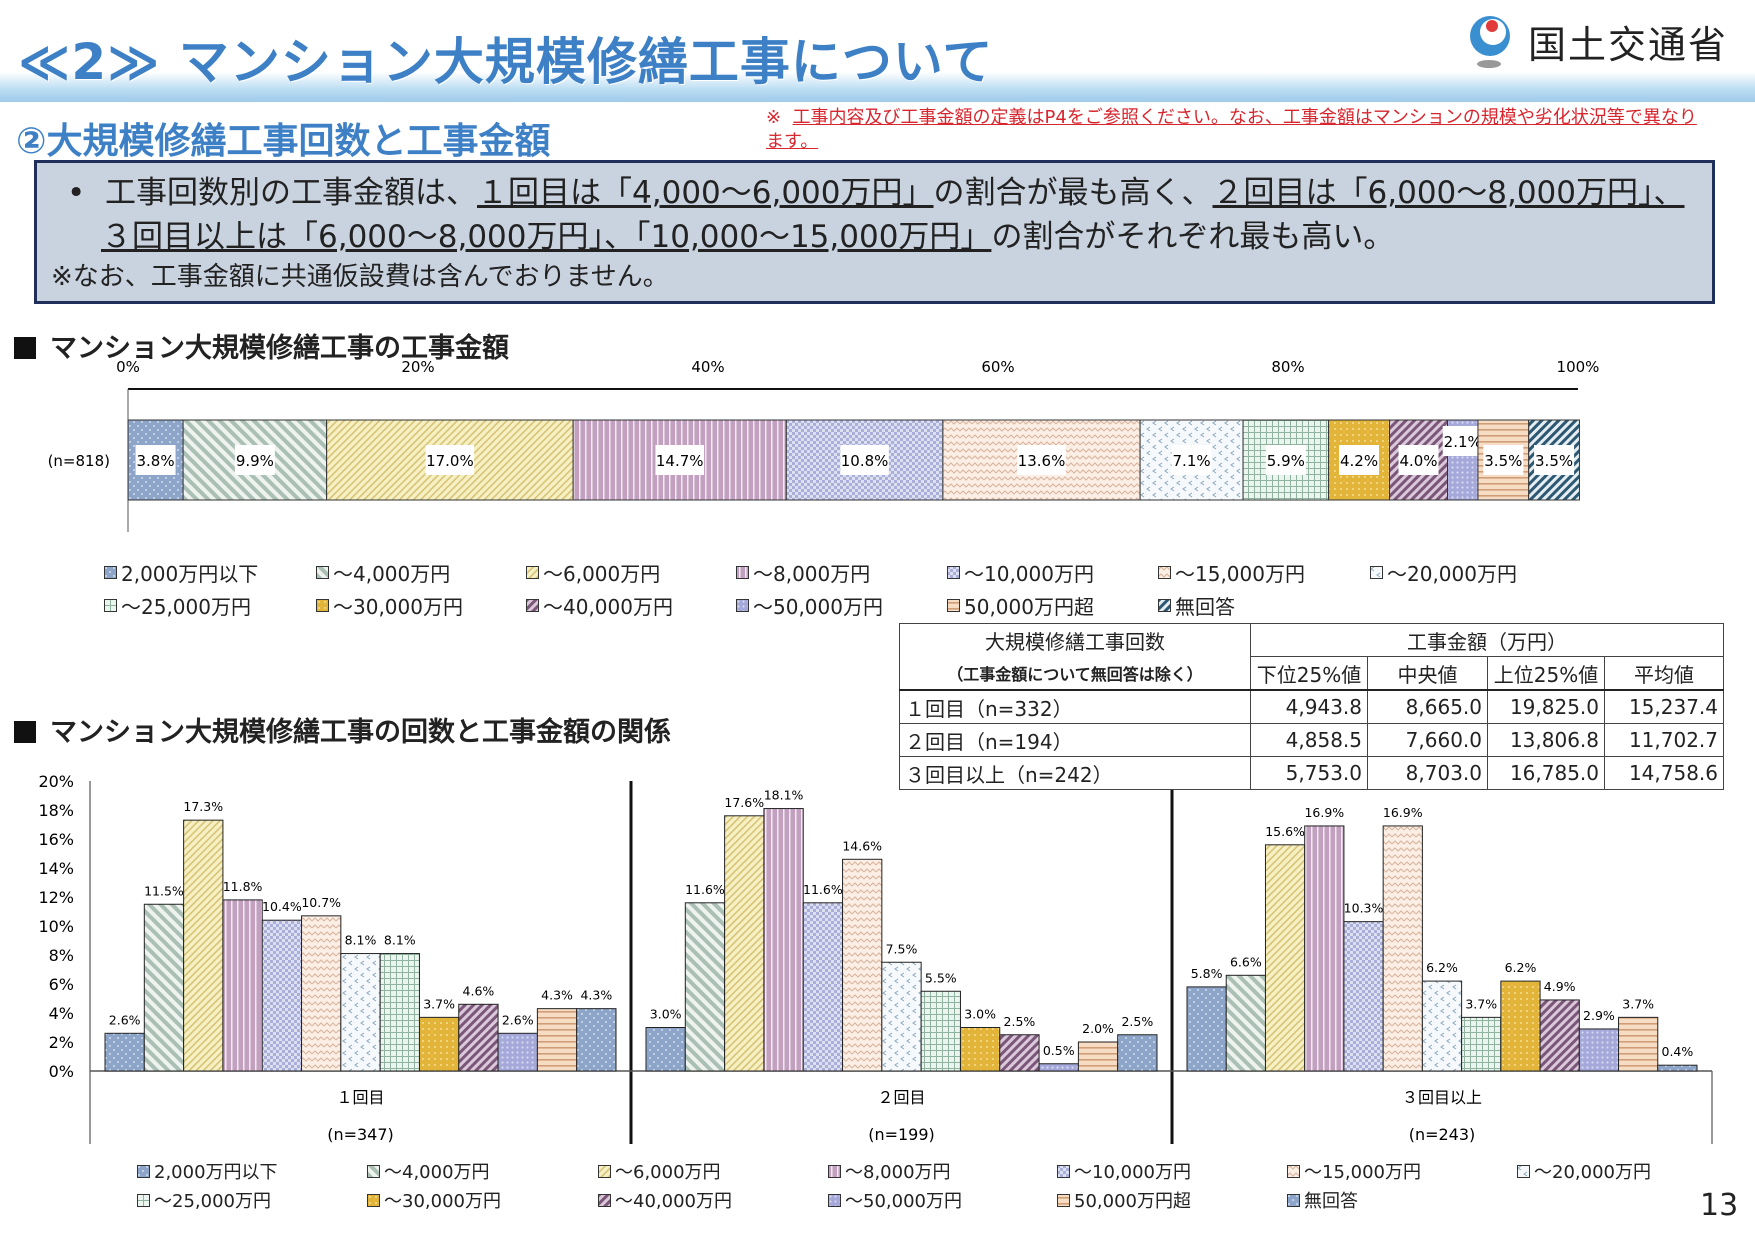 This screenshot has width=1755, height=1240. Describe the element at coordinates (744, 802) in the screenshot. I see `bar-data-label: 17.6%` at that location.